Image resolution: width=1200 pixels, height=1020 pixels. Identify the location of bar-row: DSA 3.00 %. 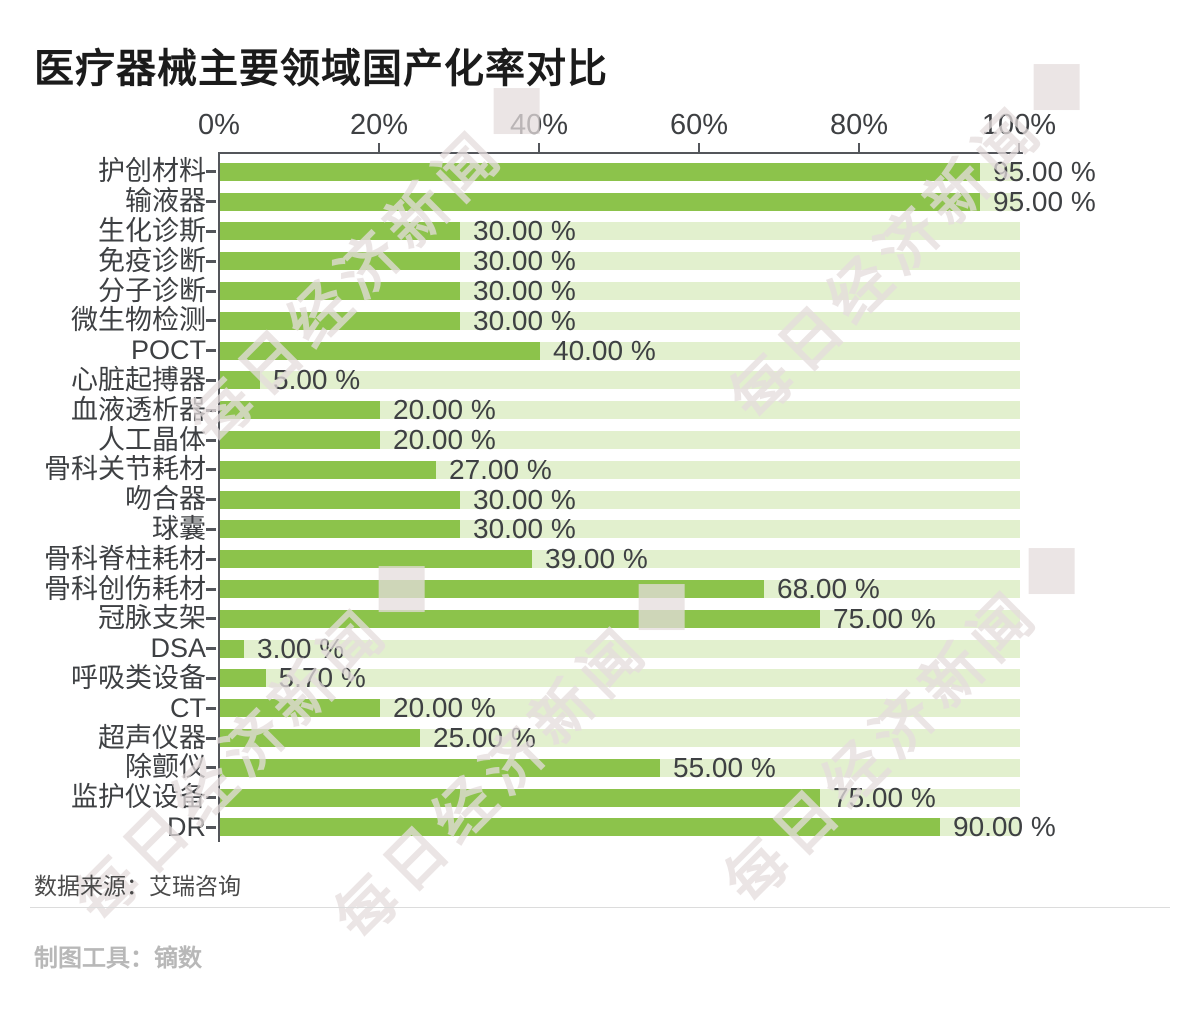
(510, 649).